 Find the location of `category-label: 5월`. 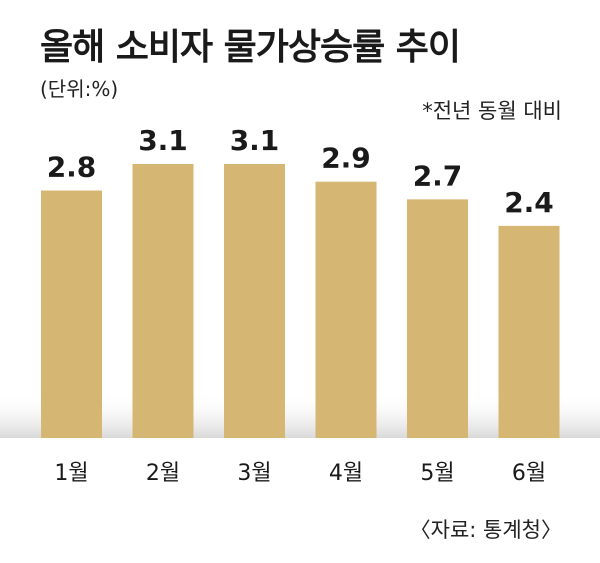

category-label: 5월 is located at coordinates (437, 473).